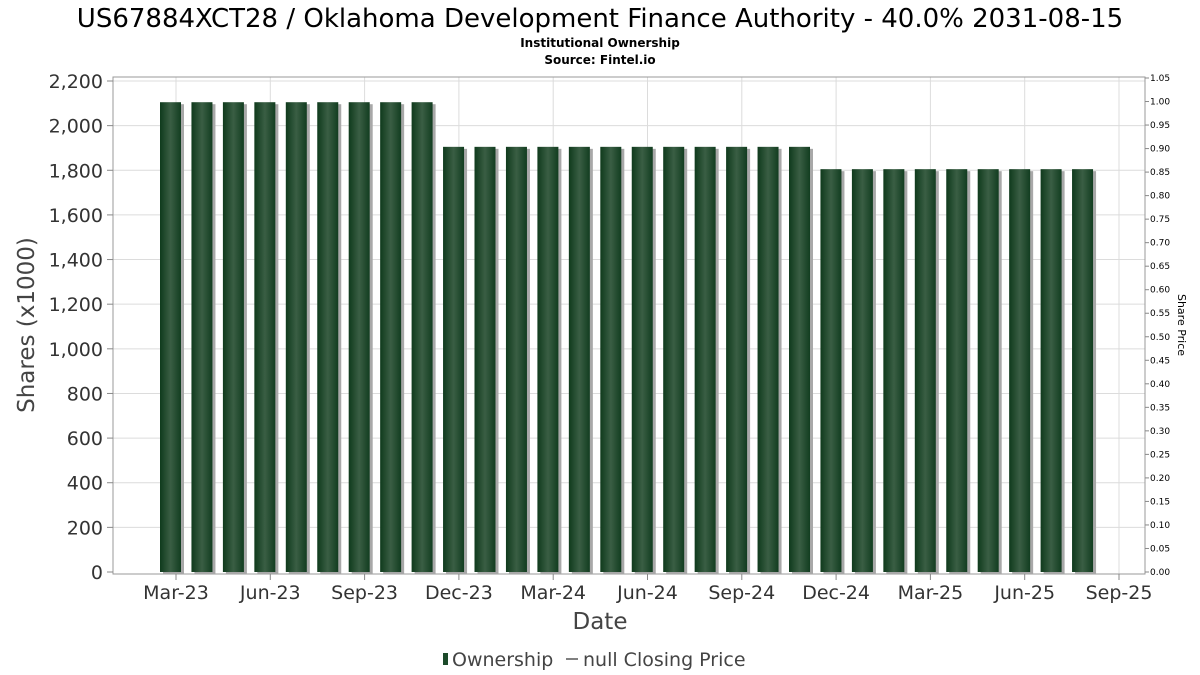 The width and height of the screenshot is (1200, 675). I want to click on y-tick-label: 2,000, so click(76, 127).